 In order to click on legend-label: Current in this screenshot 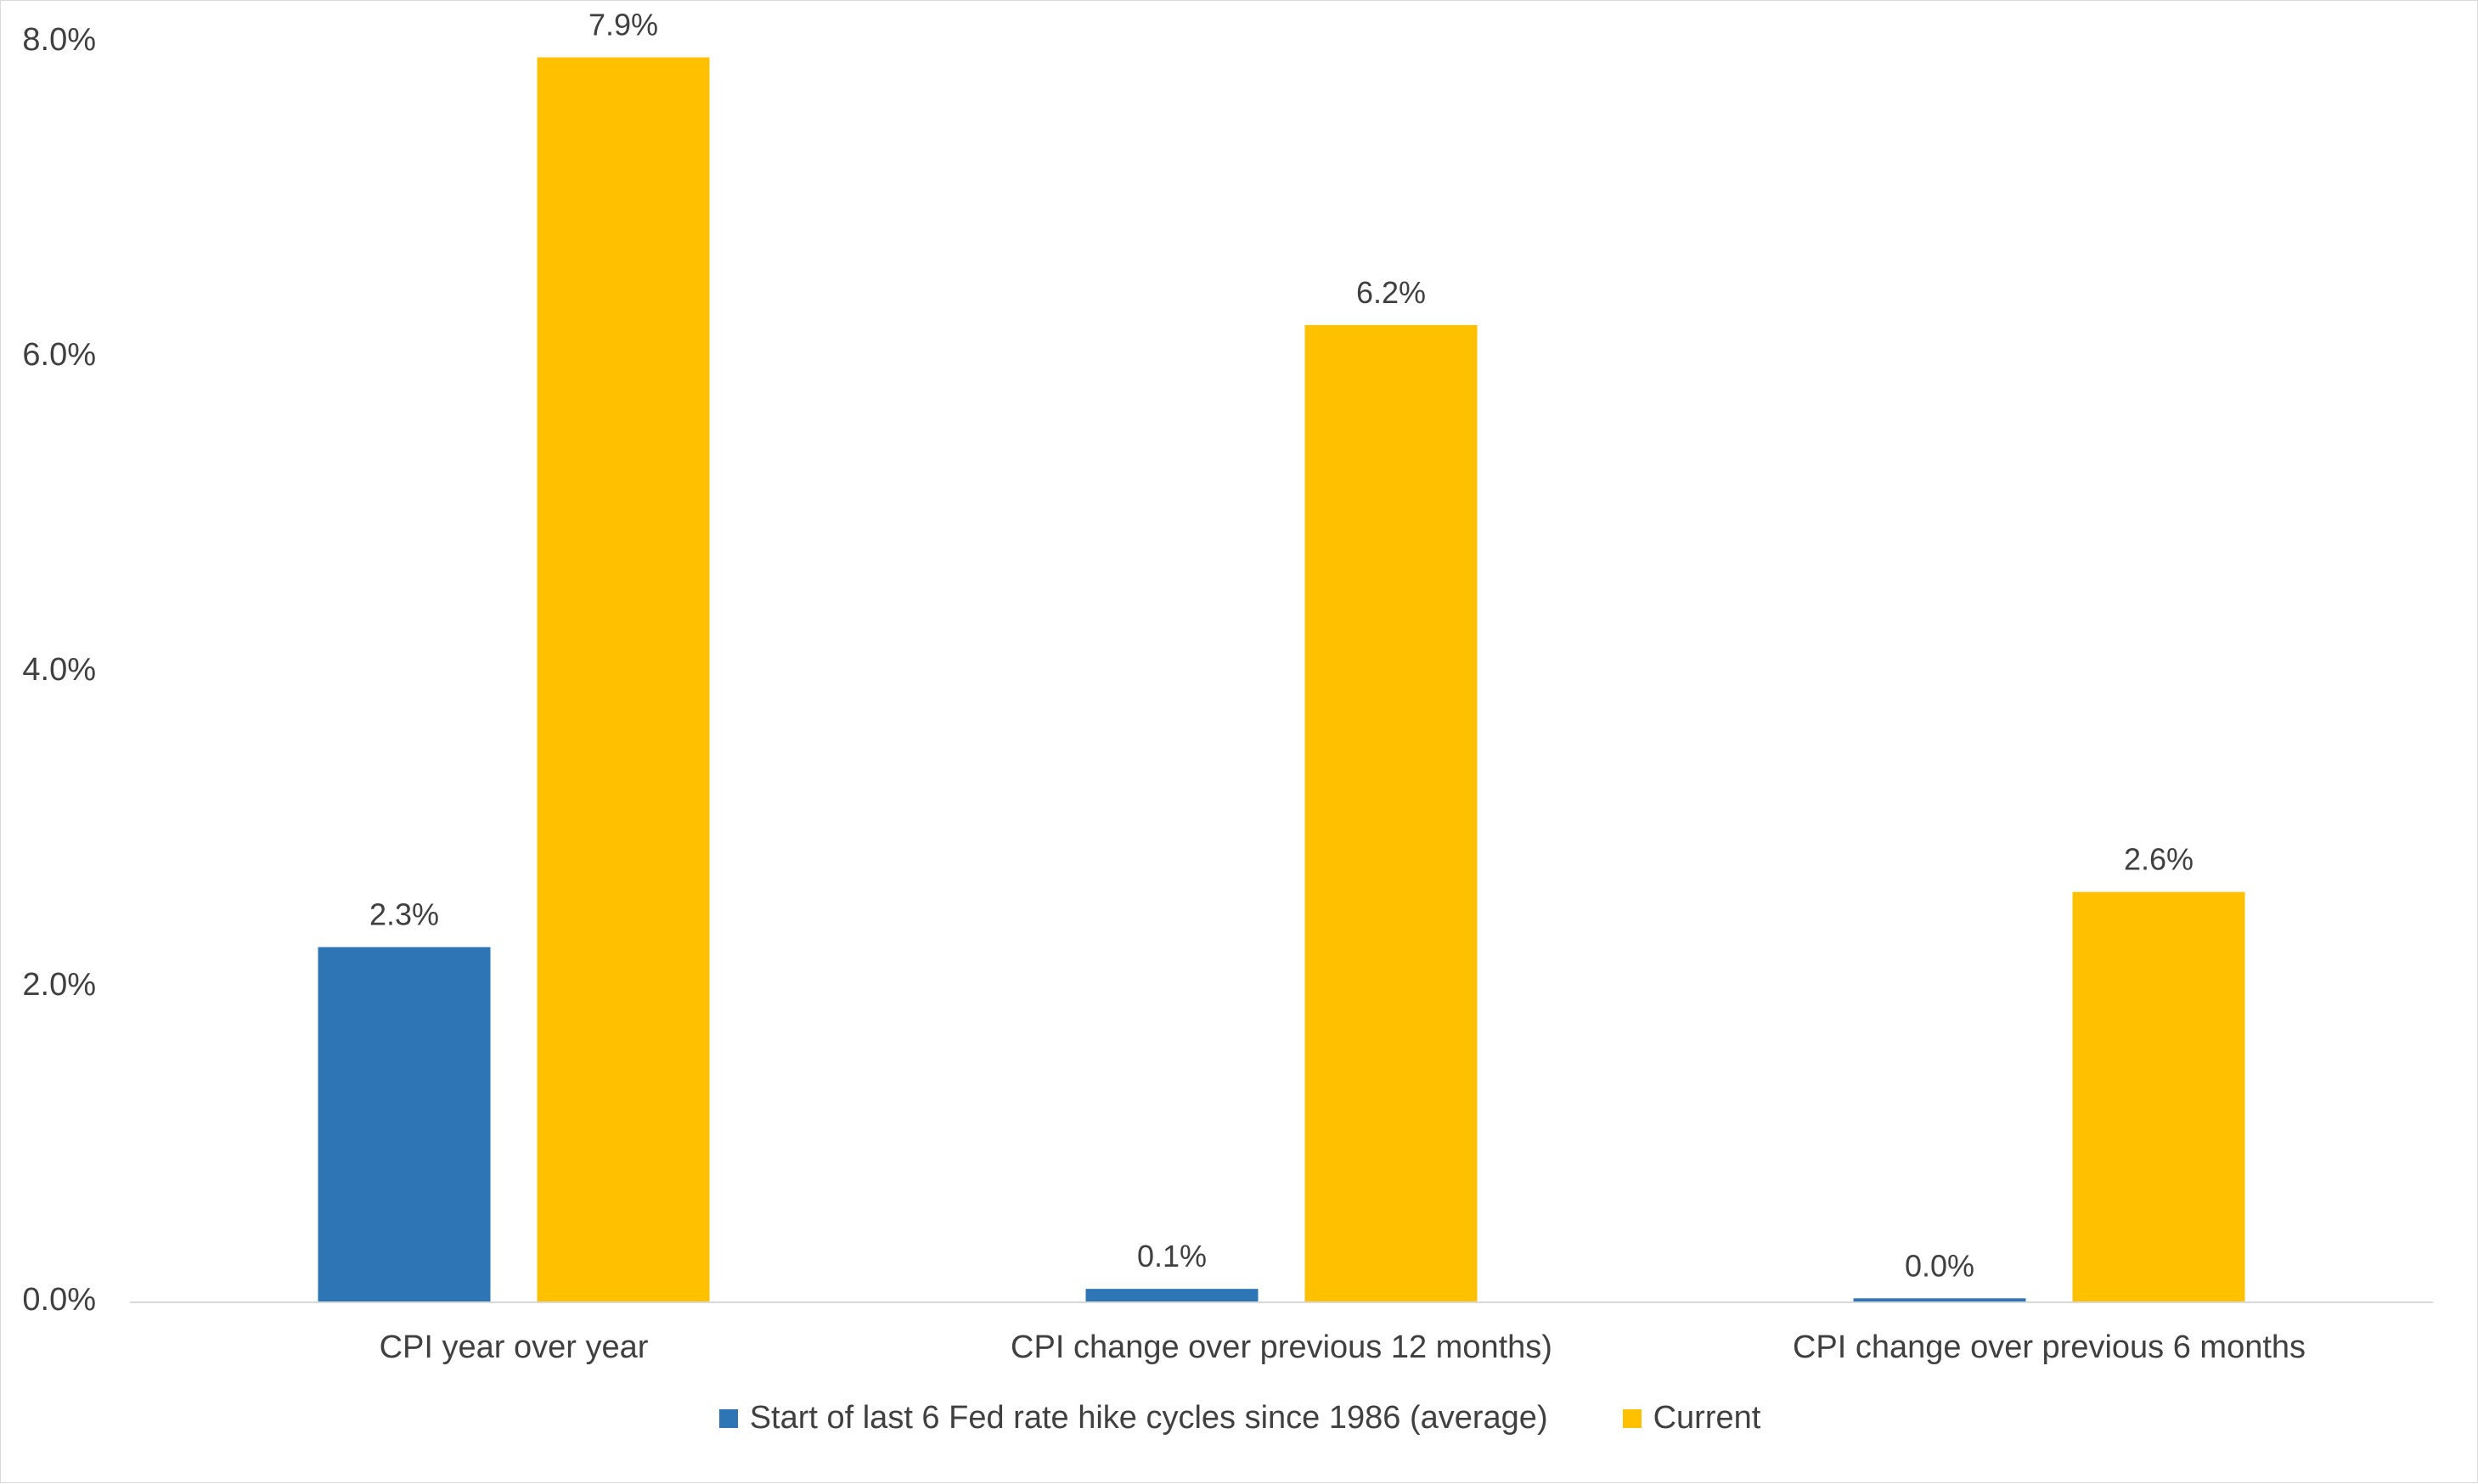, I will do `click(1707, 1418)`.